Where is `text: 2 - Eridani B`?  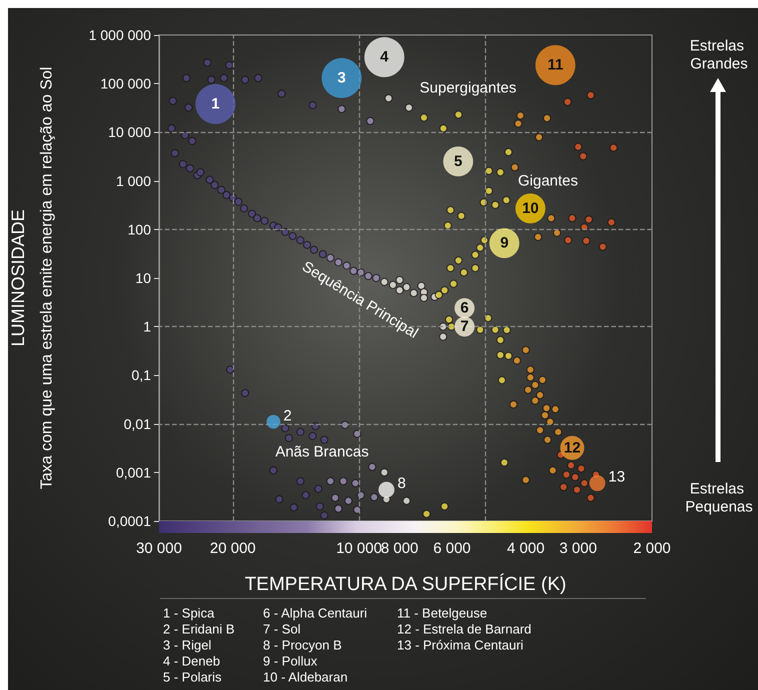 text: 2 - Eridani B is located at coordinates (199, 629).